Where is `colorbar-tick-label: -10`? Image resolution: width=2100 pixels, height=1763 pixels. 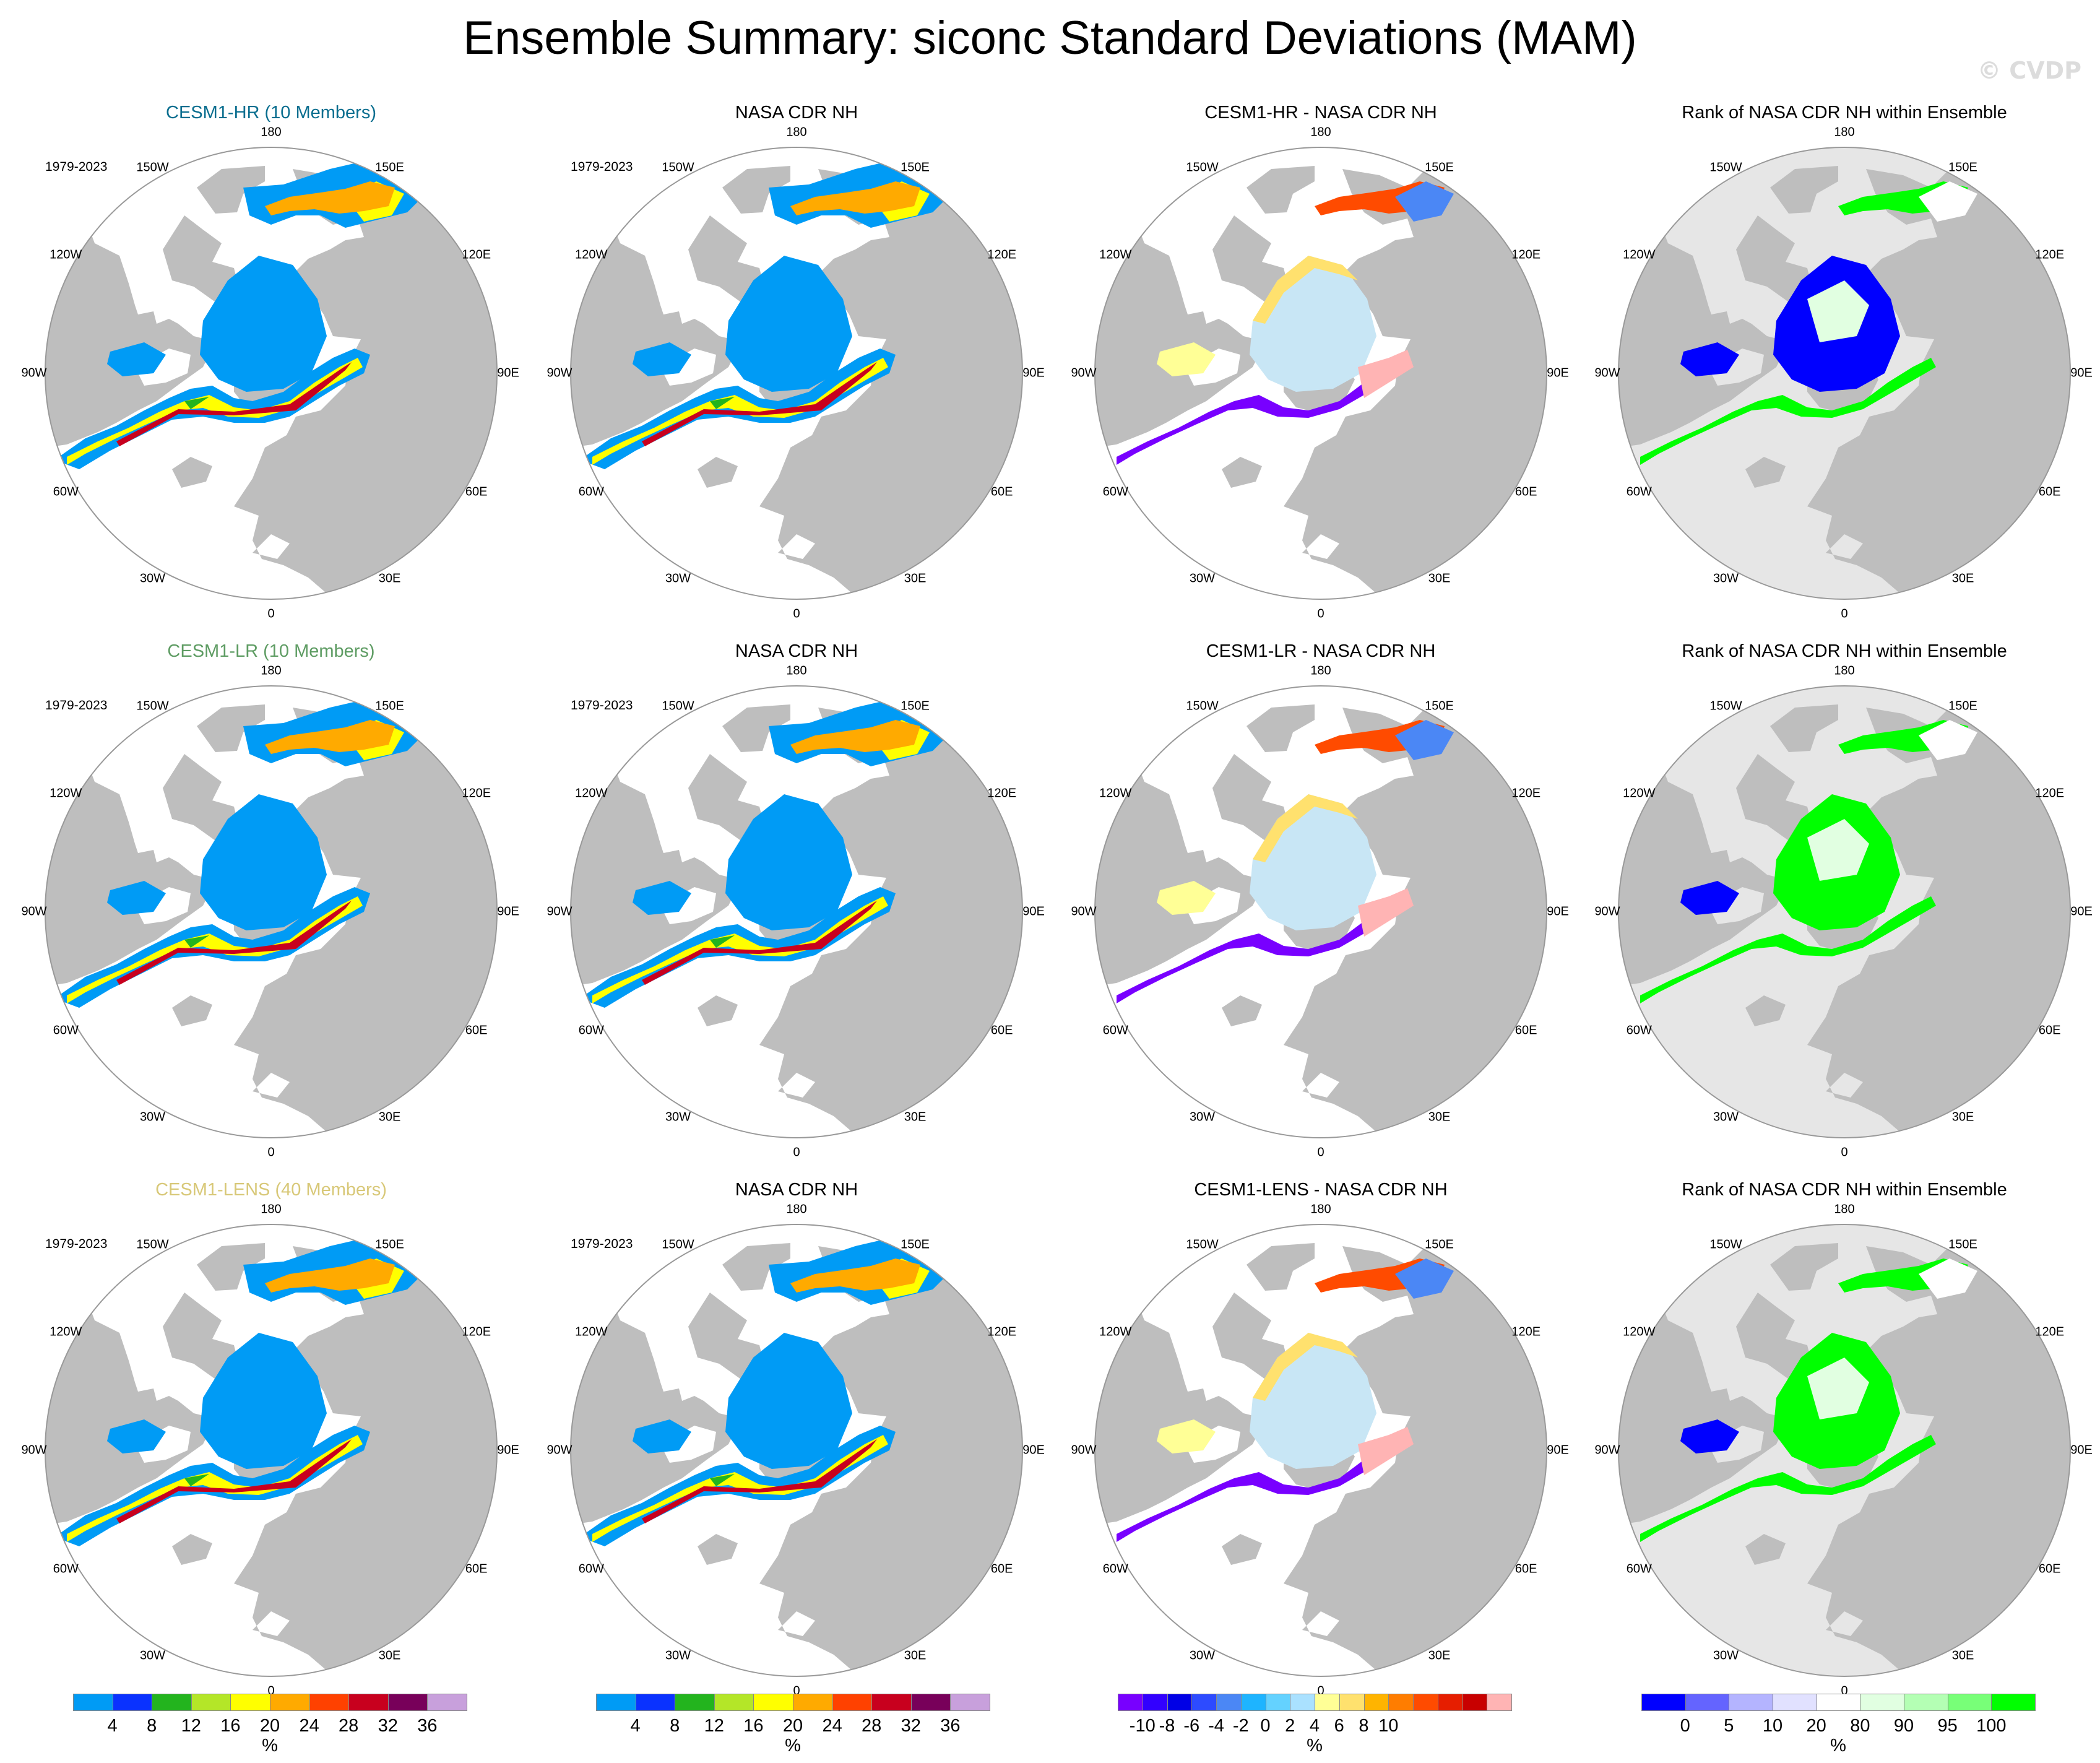
colorbar-tick-label: -10 is located at coordinates (1142, 1726).